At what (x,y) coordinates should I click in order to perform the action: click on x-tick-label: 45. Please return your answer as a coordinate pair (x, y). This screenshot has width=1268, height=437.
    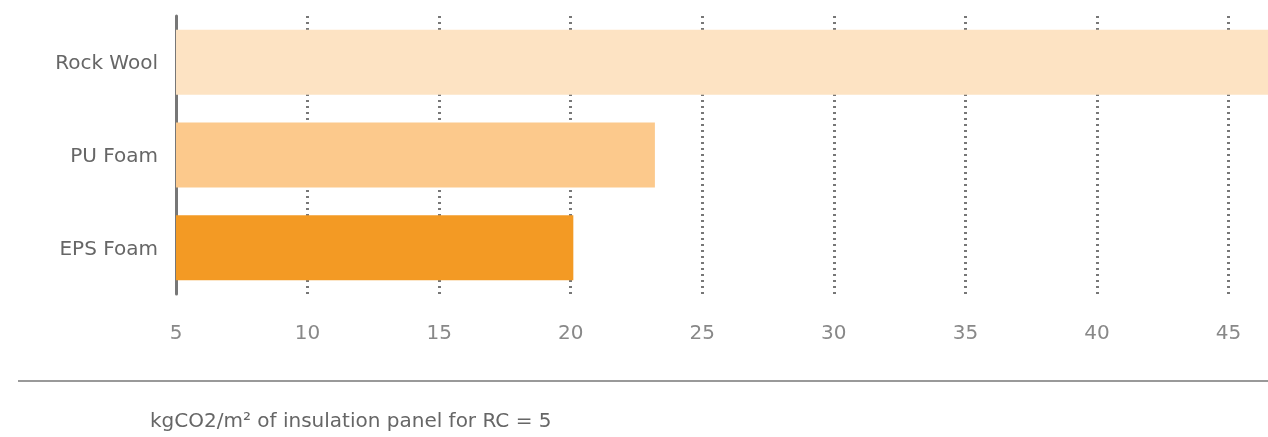
    Looking at the image, I should click on (1228, 332).